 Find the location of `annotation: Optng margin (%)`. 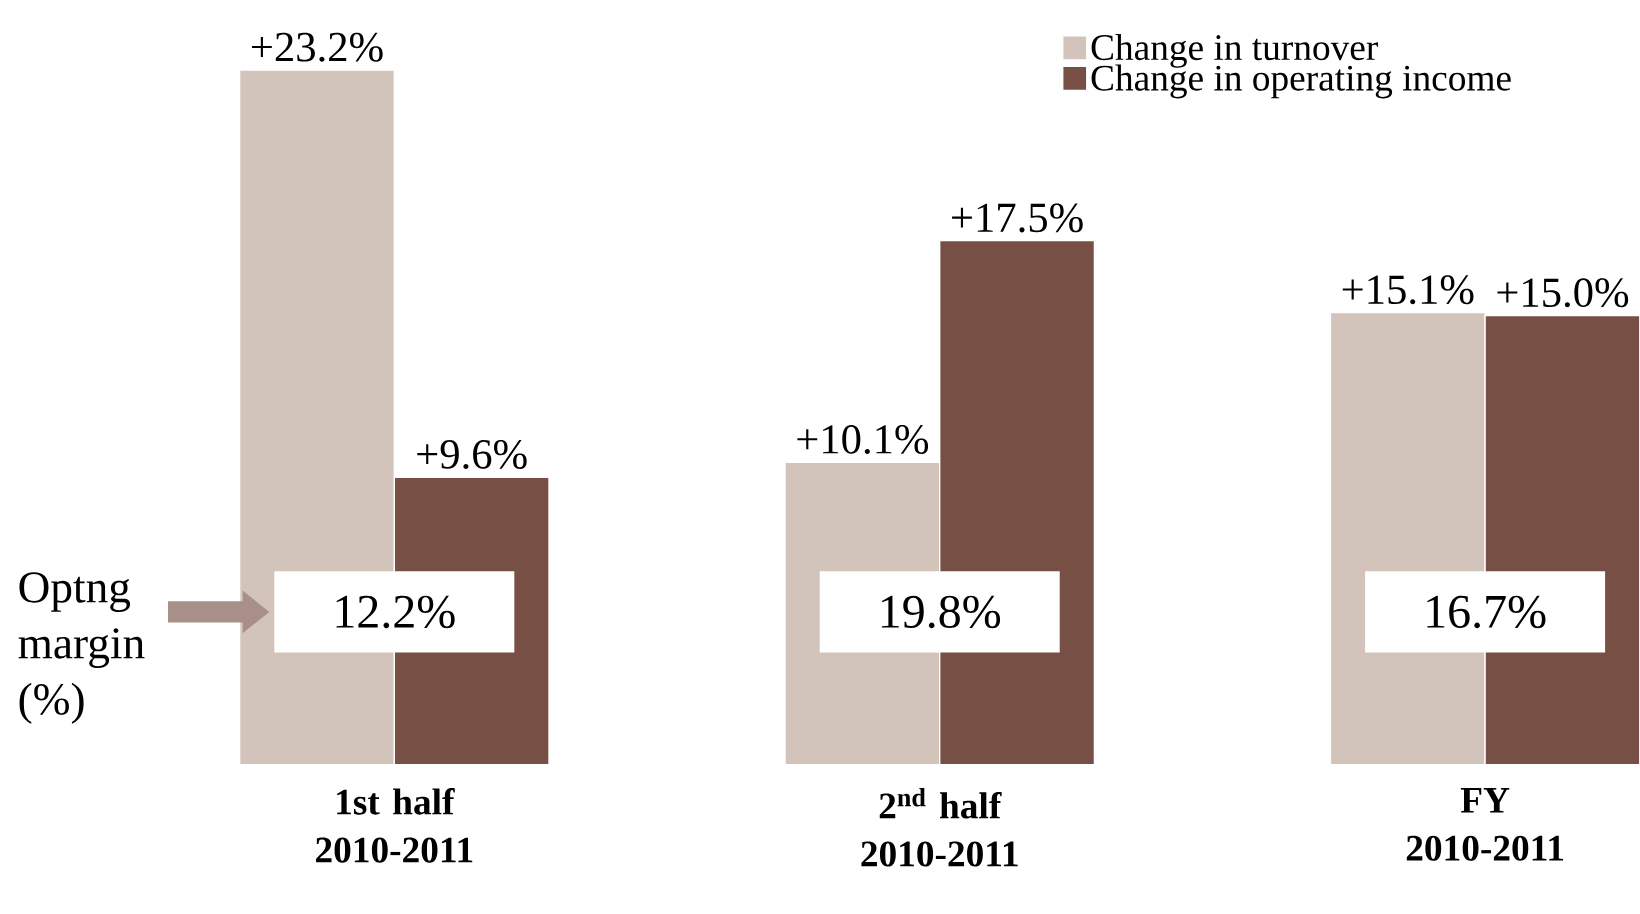

annotation: Optng margin (%) is located at coordinates (81, 648).